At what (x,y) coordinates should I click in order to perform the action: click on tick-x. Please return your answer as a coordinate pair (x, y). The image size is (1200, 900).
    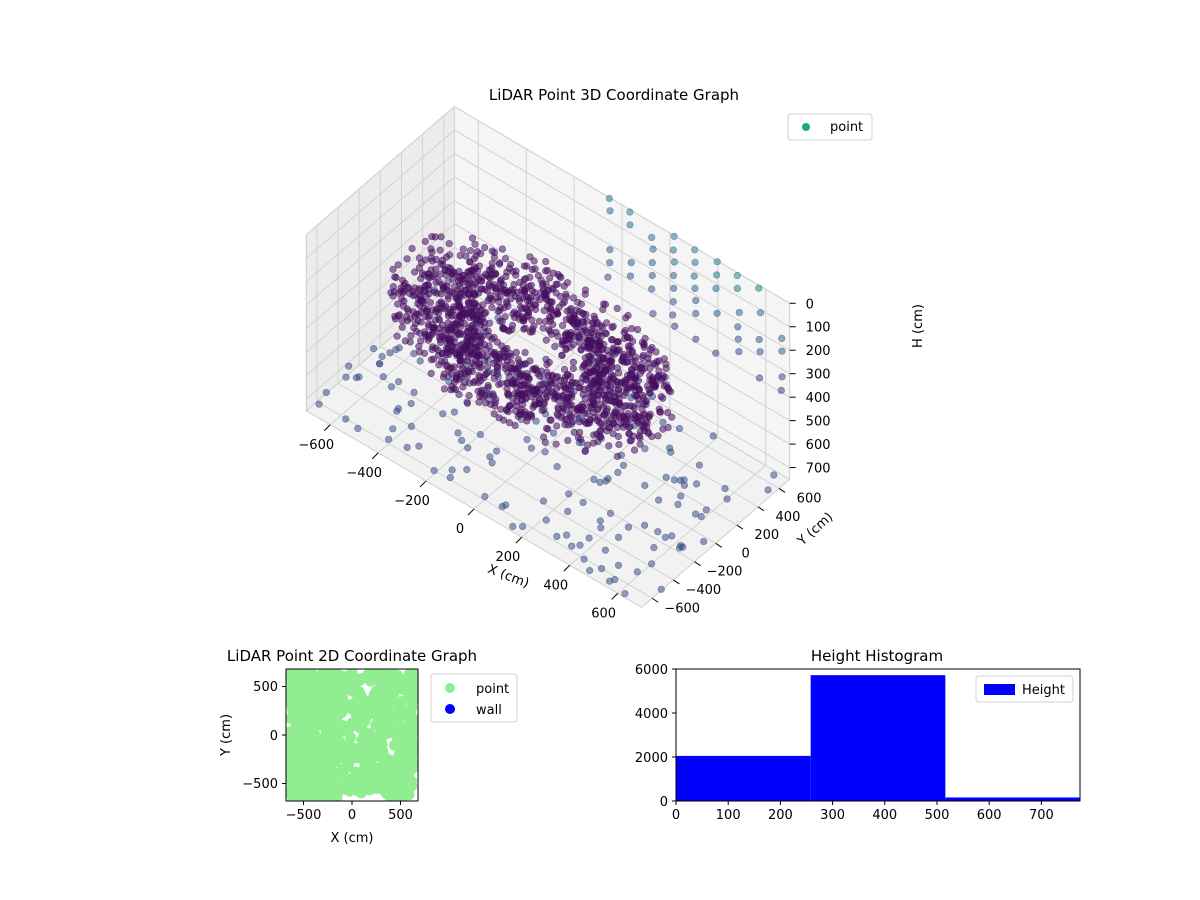
    Looking at the image, I should click on (567, 568).